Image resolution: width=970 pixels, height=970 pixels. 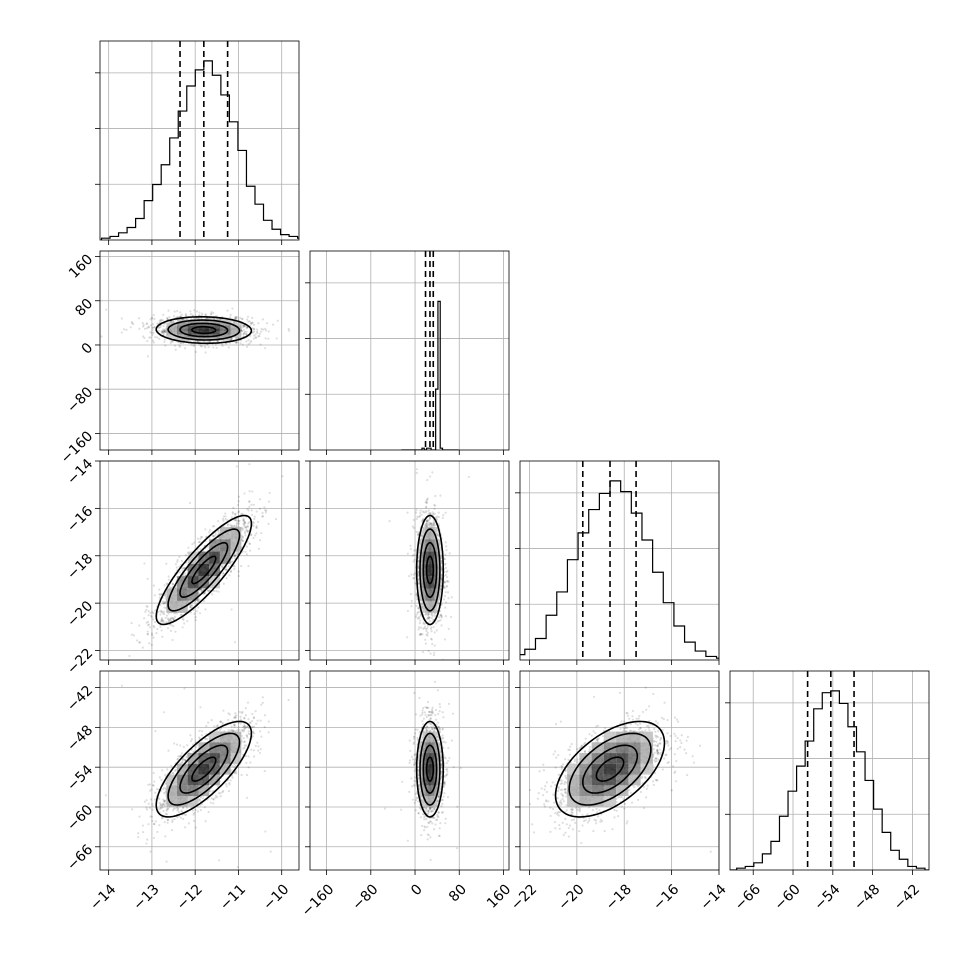 What do you see at coordinates (409, 350) in the screenshot?
I see `panel-grid` at bounding box center [409, 350].